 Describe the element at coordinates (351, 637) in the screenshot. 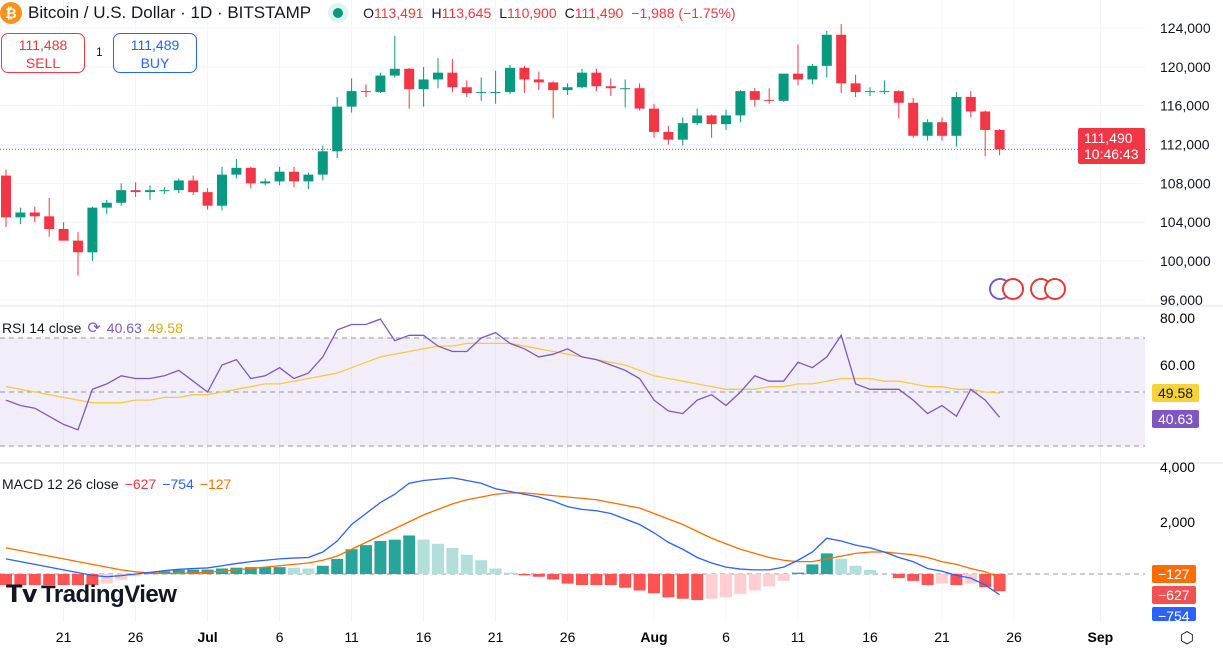

I see `time-axis-label: 11` at that location.